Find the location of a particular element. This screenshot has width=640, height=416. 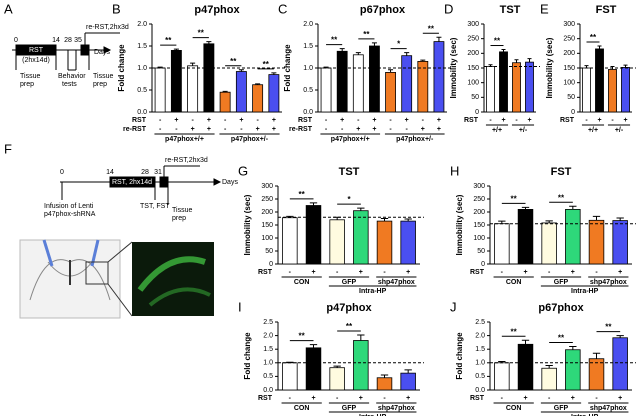

day: 0 is located at coordinates (16, 40).